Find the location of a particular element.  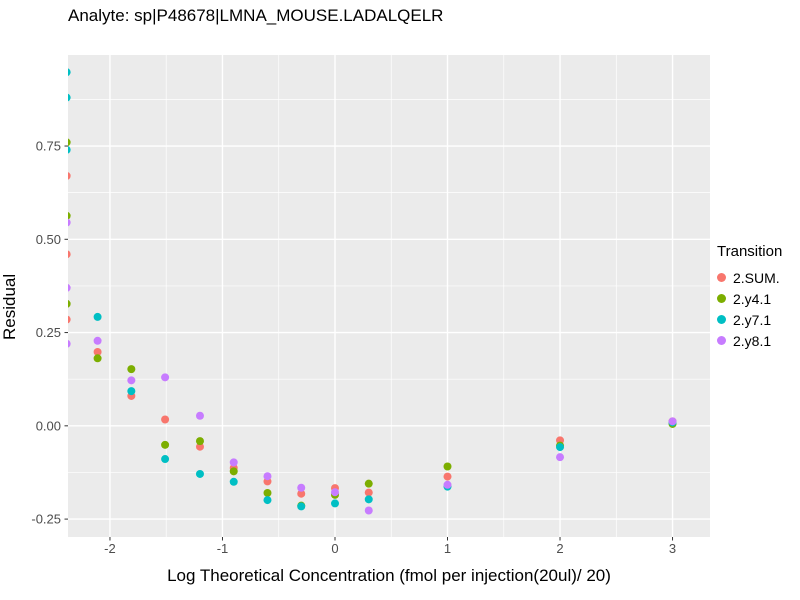

y-axis-title: Residual is located at coordinates (9, 306).